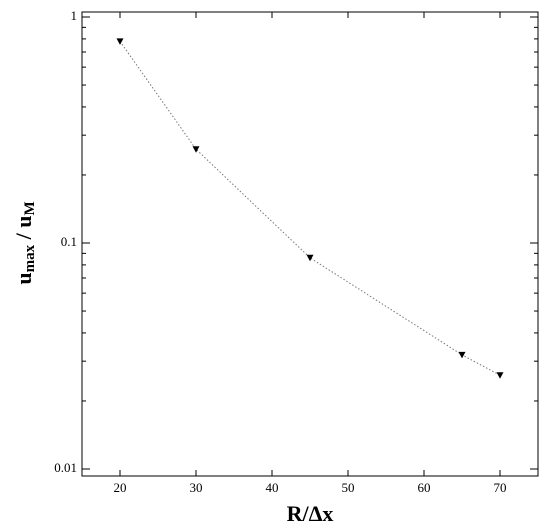  Describe the element at coordinates (30, 258) in the screenshot. I see `y-label-sub: max` at that location.